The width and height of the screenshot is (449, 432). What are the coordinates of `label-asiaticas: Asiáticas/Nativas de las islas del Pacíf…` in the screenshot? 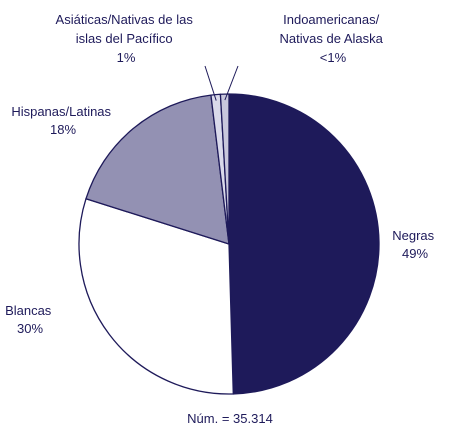 It's located at (126, 38).